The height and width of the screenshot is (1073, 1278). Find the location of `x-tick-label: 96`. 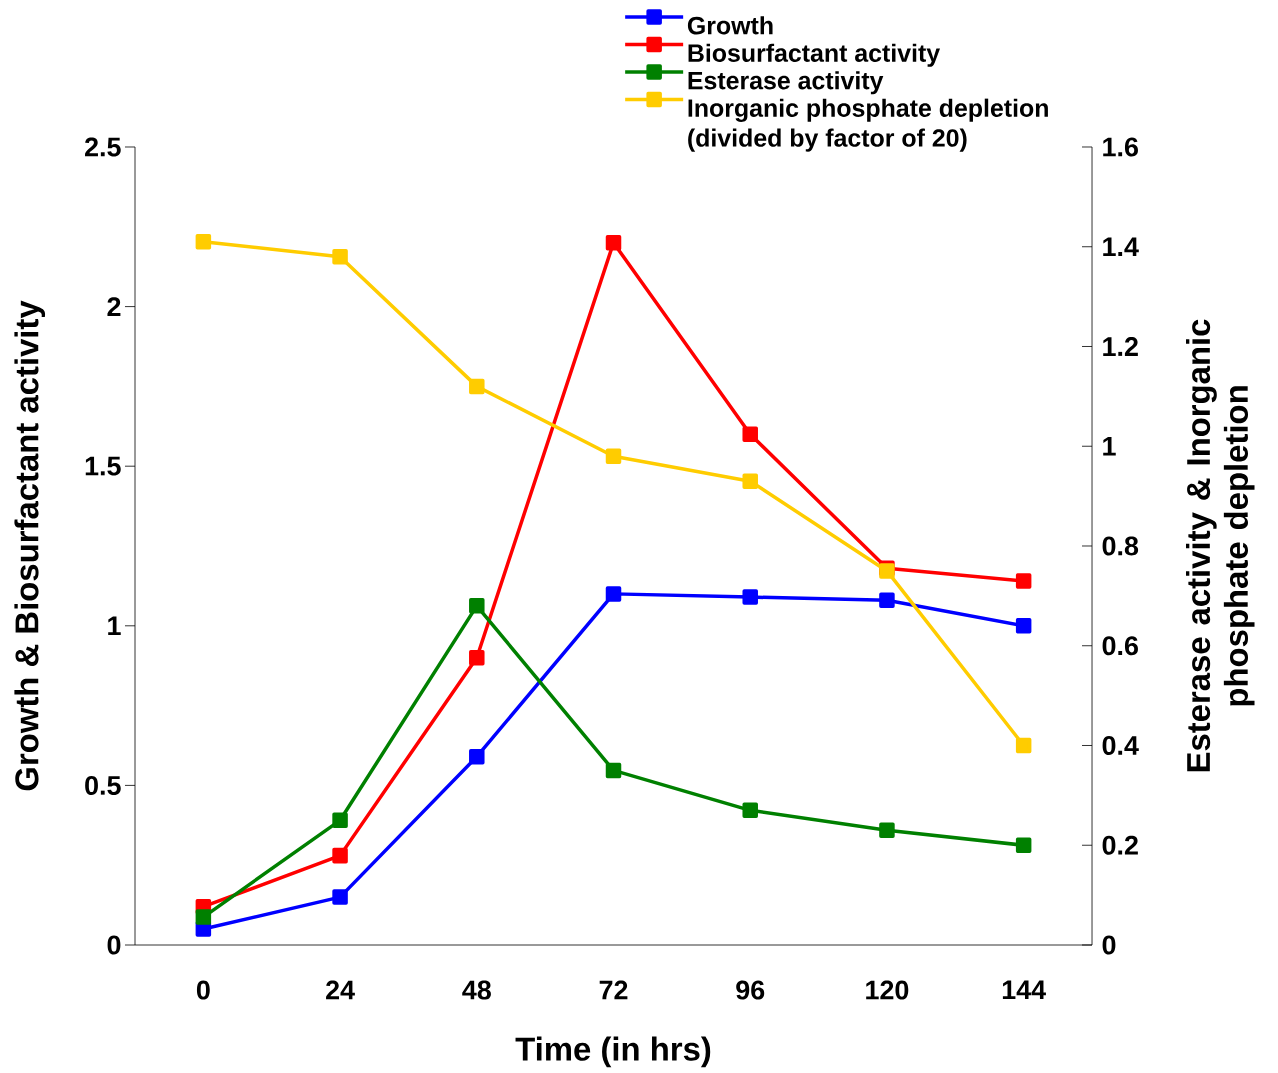

x-tick-label: 96 is located at coordinates (750, 990).